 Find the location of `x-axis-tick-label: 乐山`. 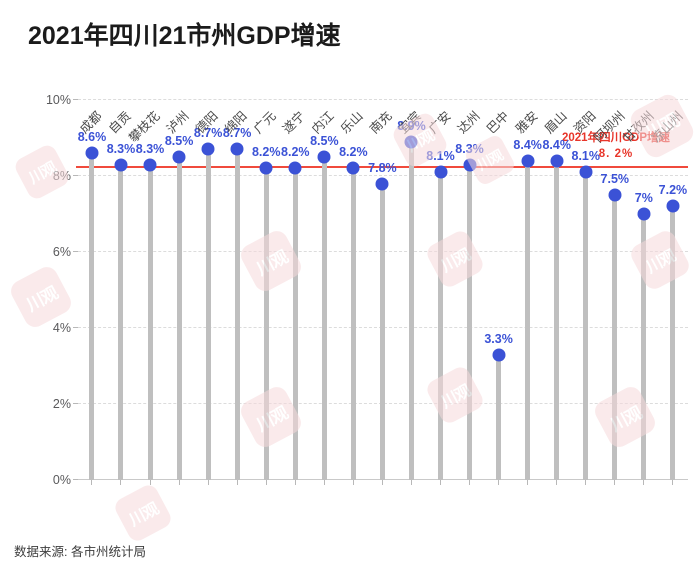

x-axis-tick-label: 乐山 is located at coordinates (352, 122).